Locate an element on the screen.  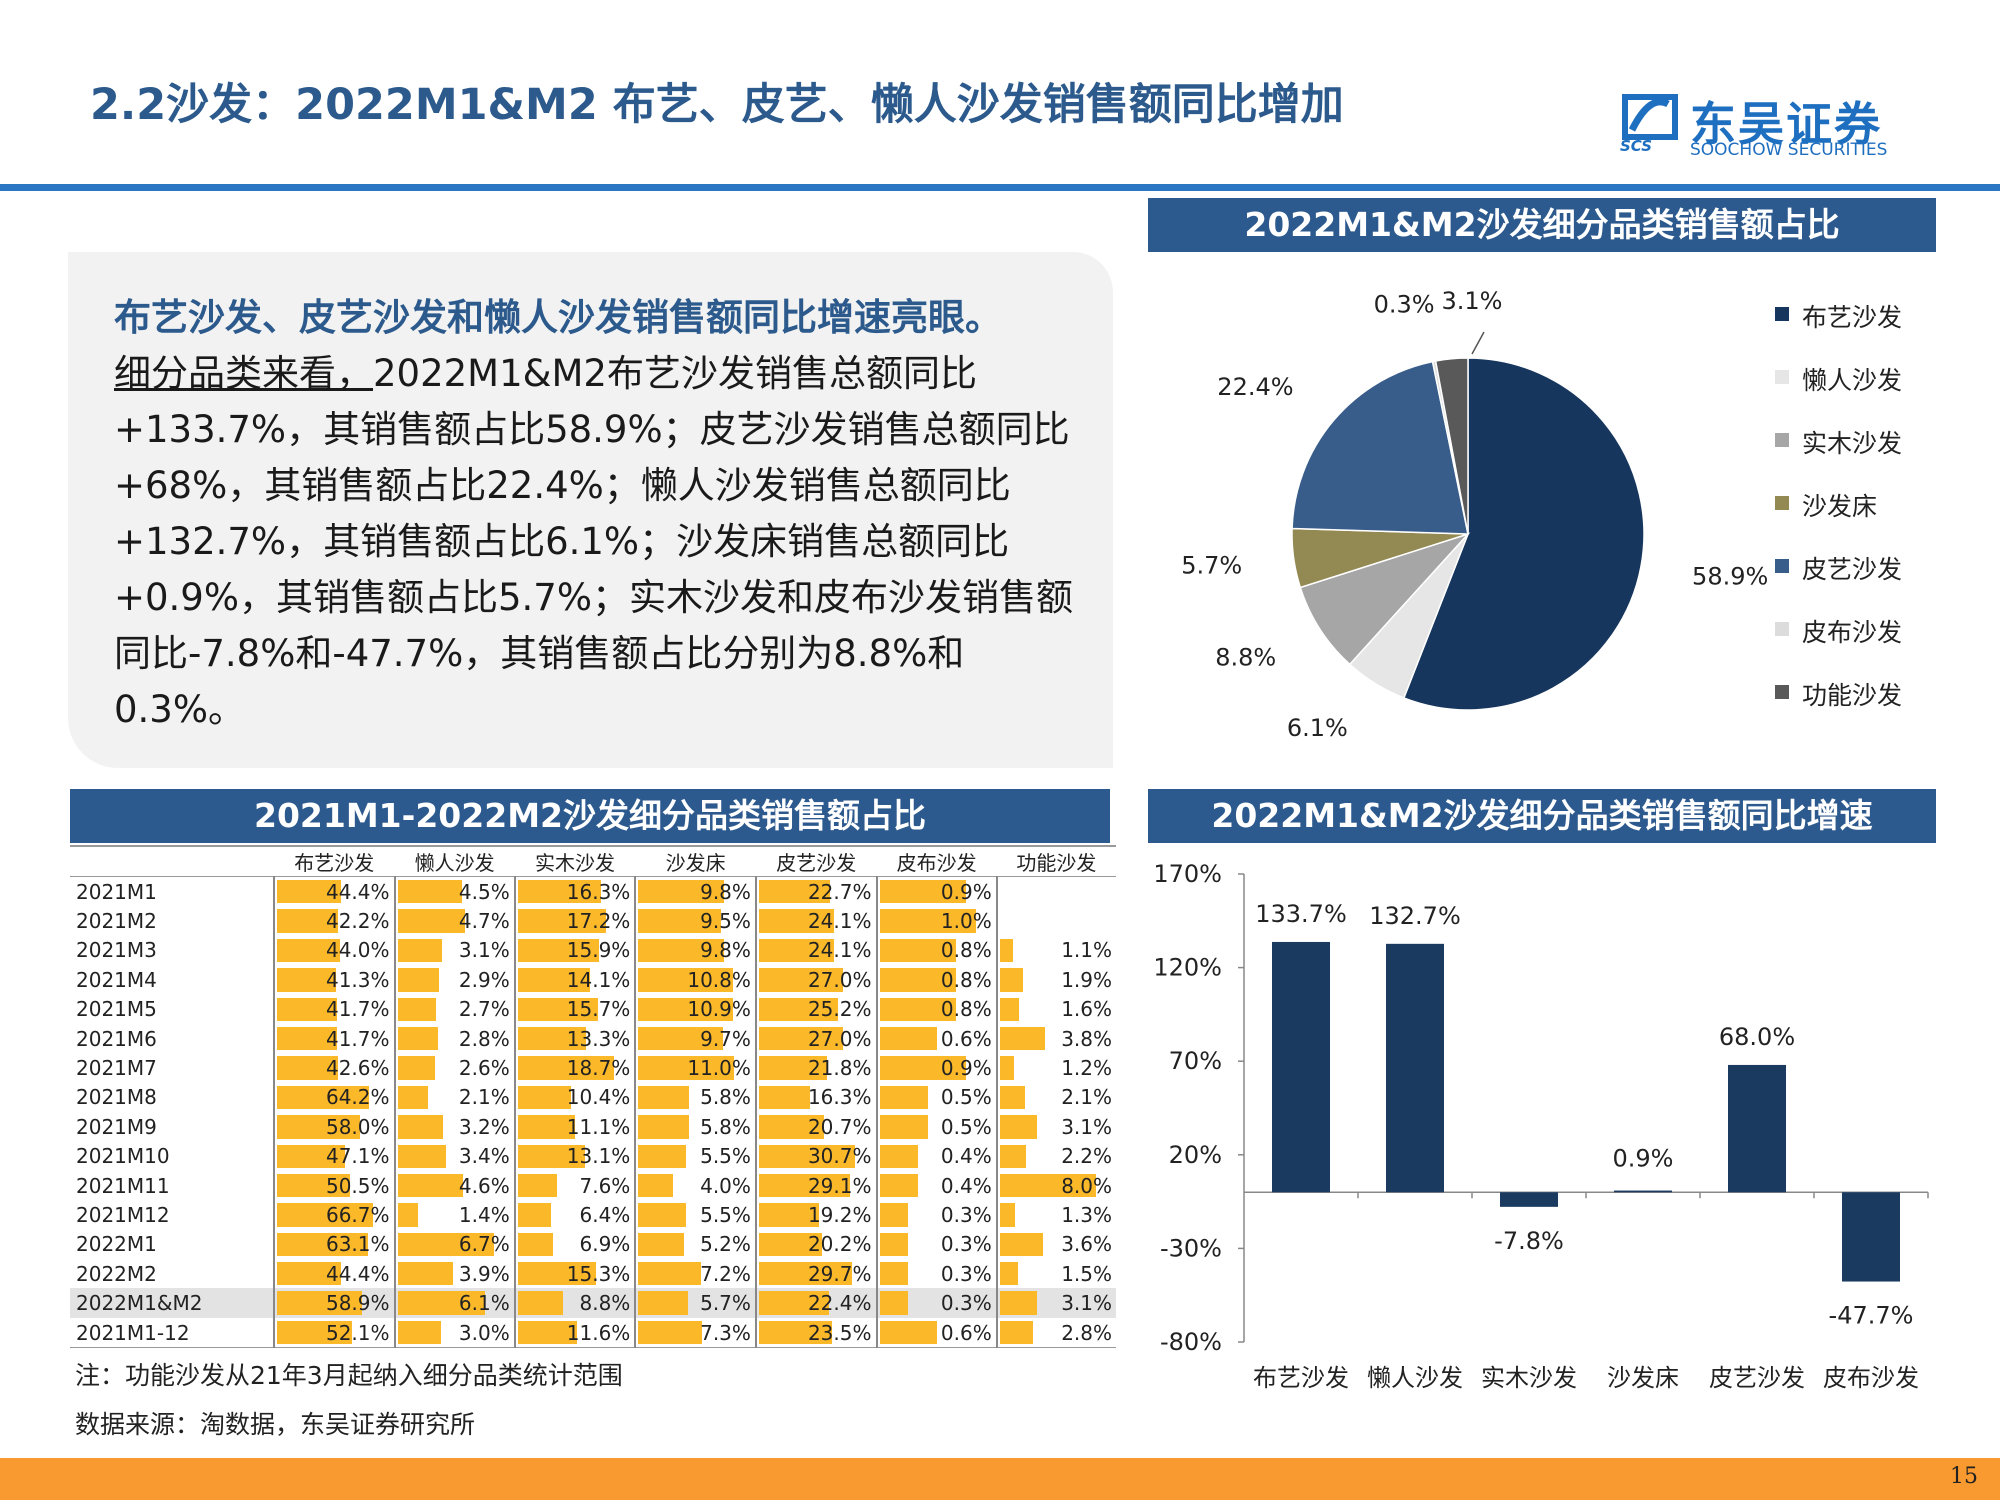
table-cell: 6.7% is located at coordinates (454, 1244).